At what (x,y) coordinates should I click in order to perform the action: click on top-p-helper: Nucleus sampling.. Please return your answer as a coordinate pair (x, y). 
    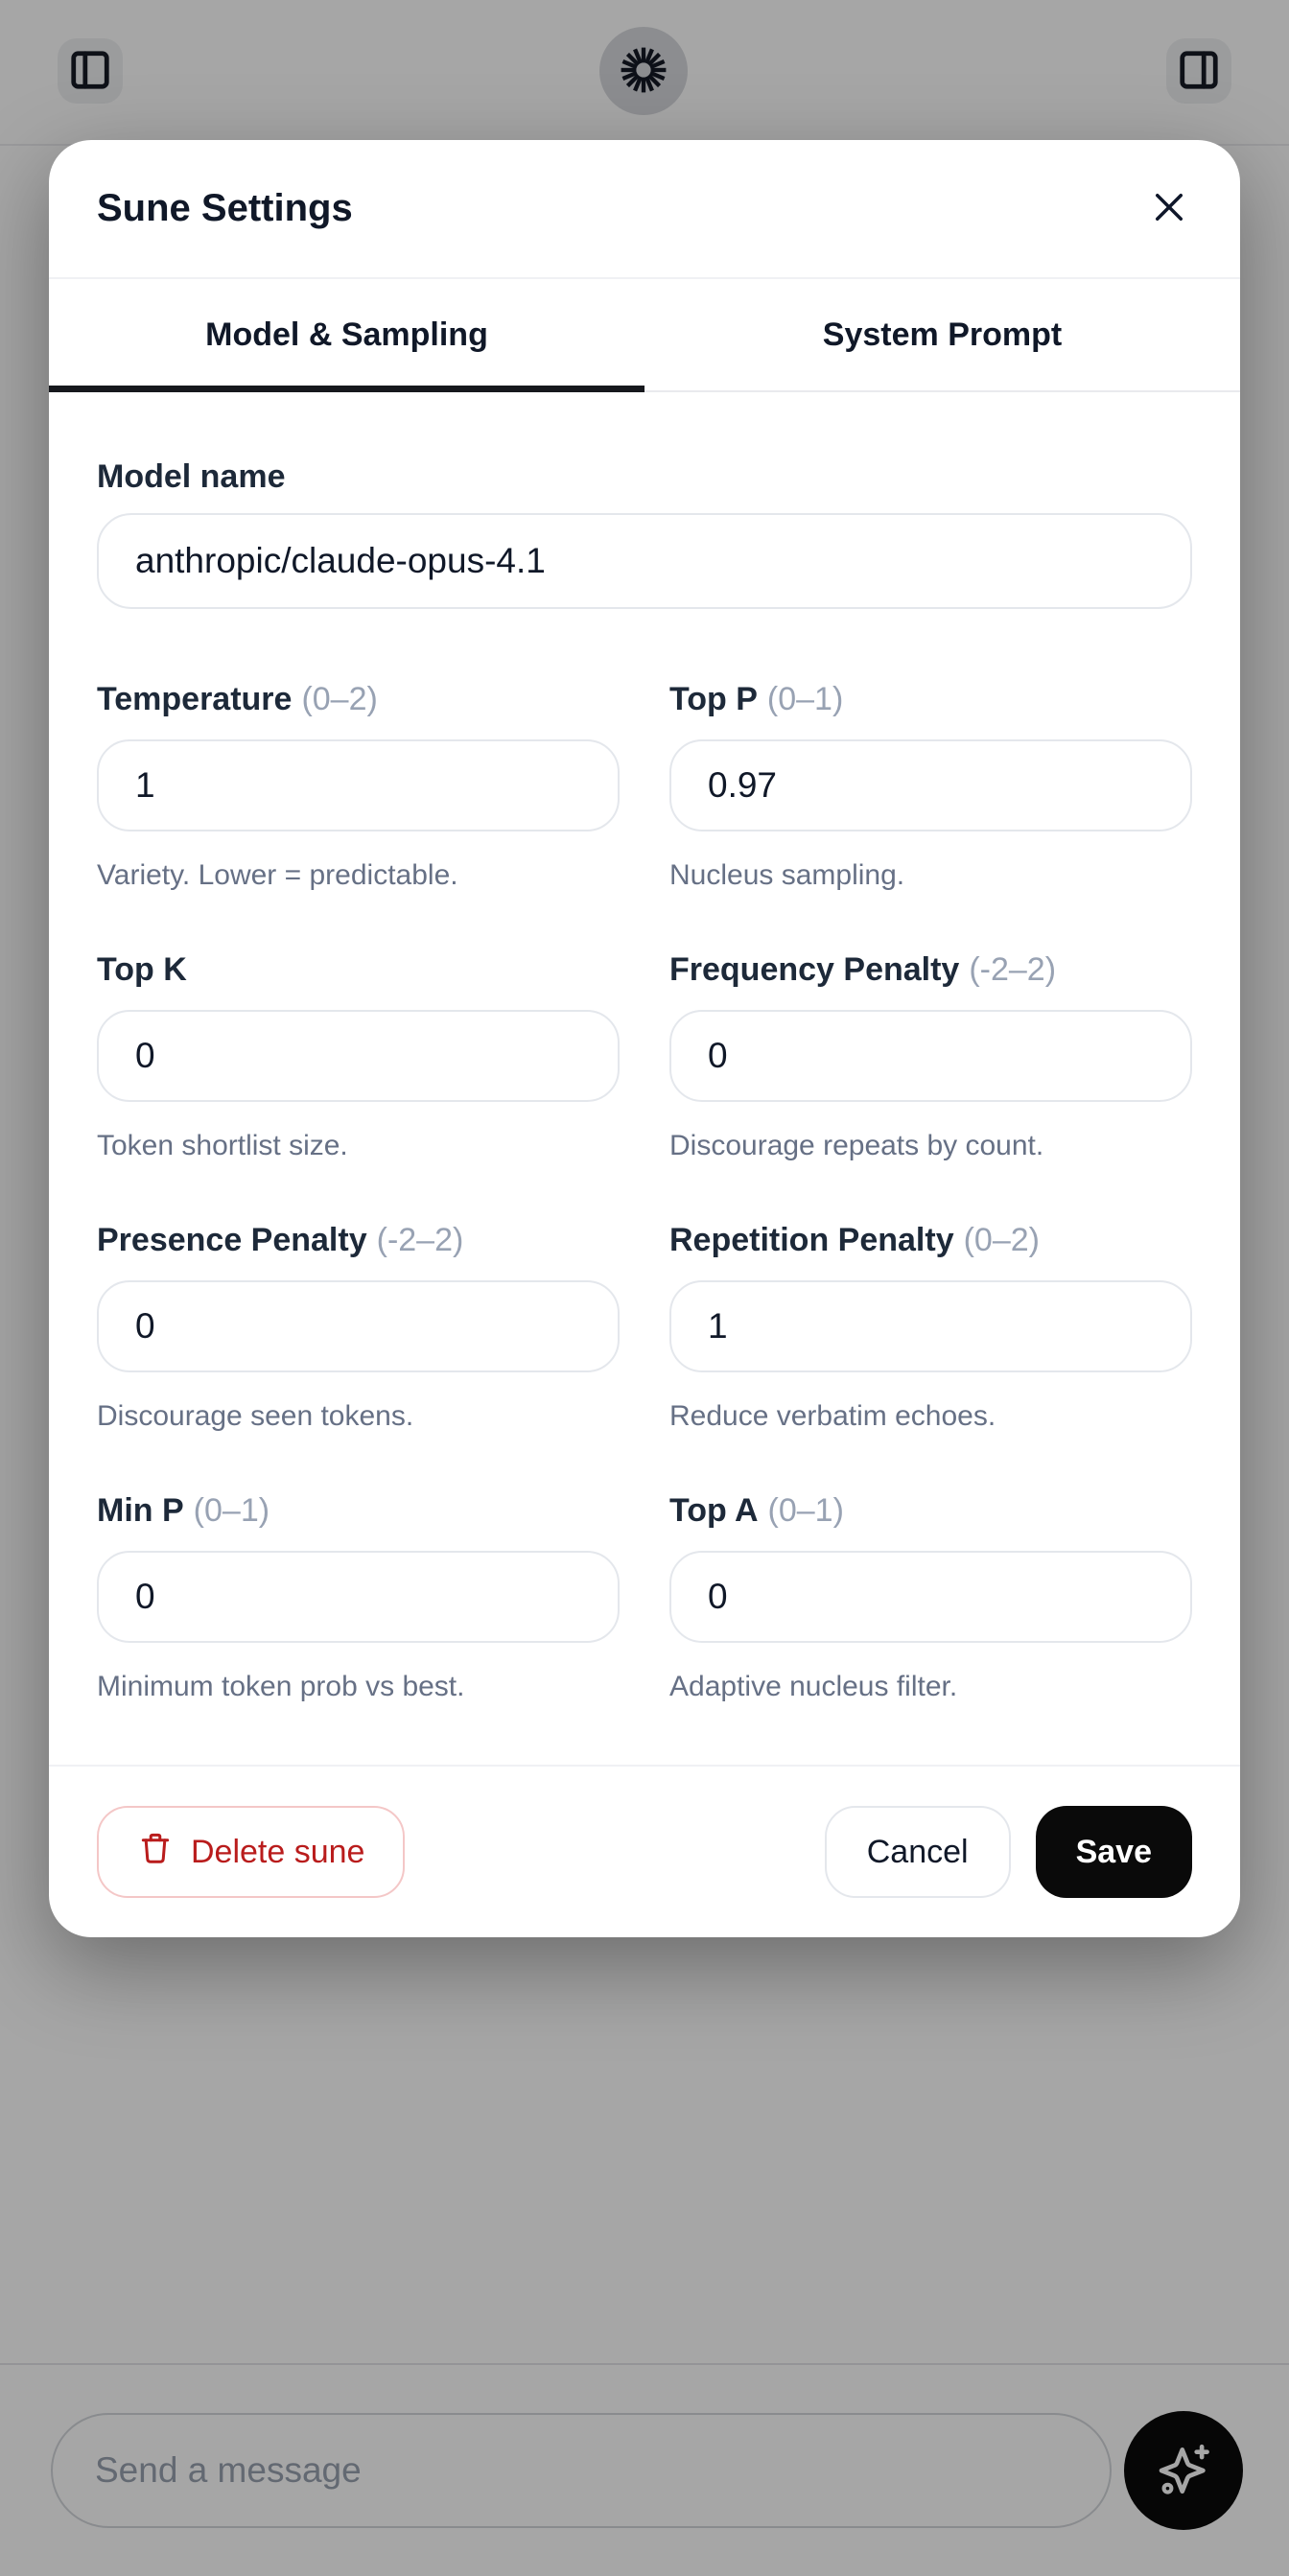
    Looking at the image, I should click on (787, 875).